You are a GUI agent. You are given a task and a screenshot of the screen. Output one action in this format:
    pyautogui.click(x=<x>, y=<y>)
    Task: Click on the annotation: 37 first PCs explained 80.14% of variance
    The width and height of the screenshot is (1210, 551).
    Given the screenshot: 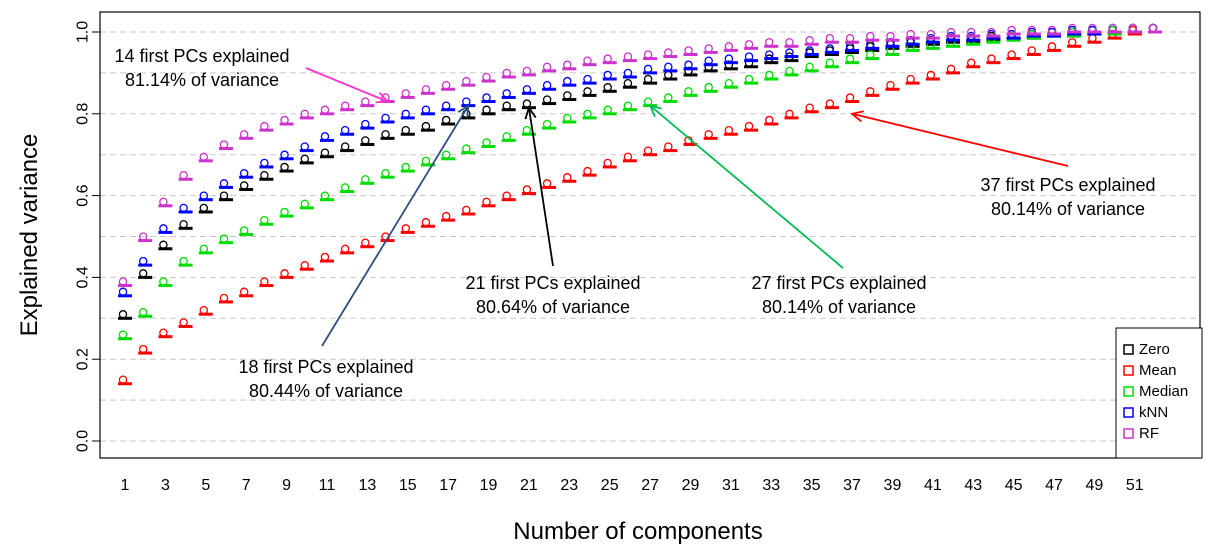 What is the action you would take?
    pyautogui.click(x=1003, y=164)
    